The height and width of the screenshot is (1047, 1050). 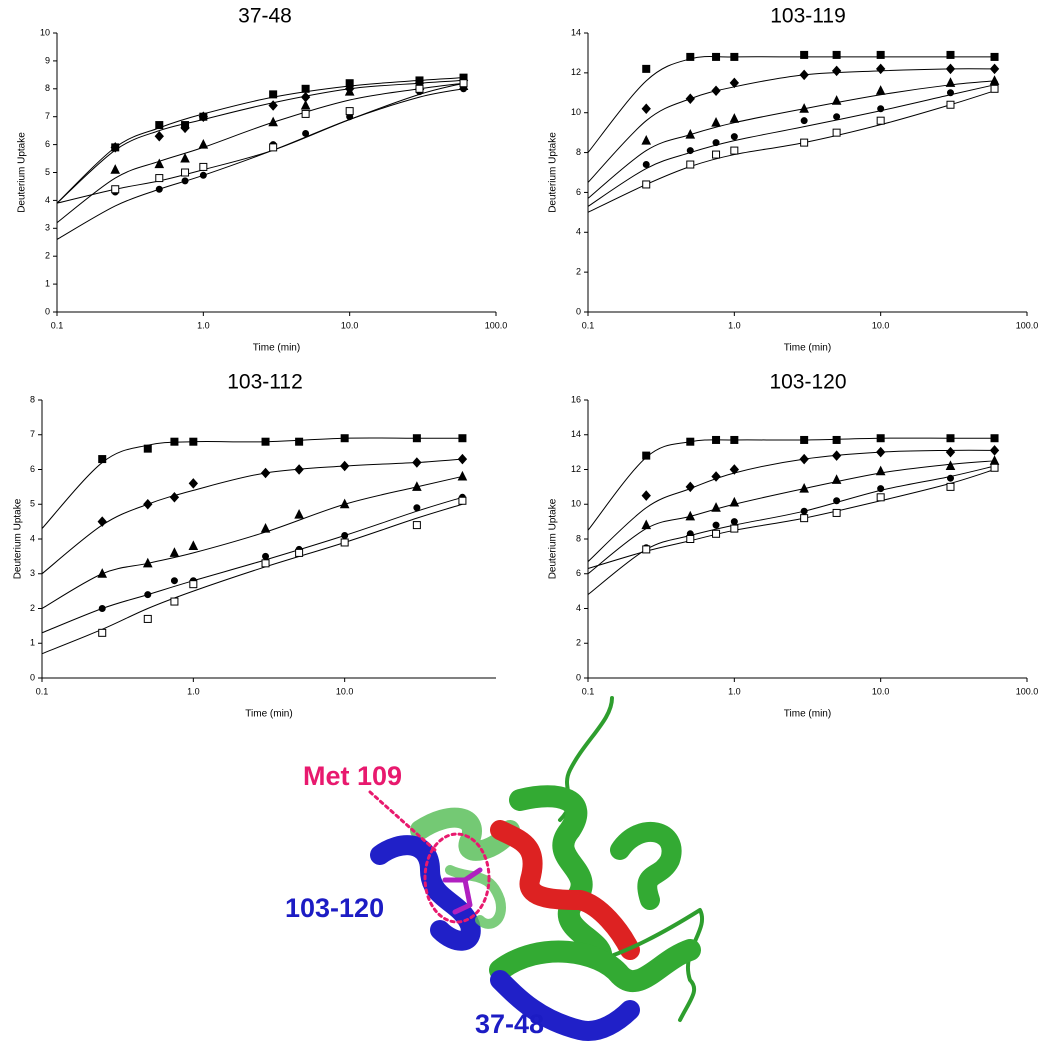 I want to click on chart-title: 37-48, so click(x=265, y=16).